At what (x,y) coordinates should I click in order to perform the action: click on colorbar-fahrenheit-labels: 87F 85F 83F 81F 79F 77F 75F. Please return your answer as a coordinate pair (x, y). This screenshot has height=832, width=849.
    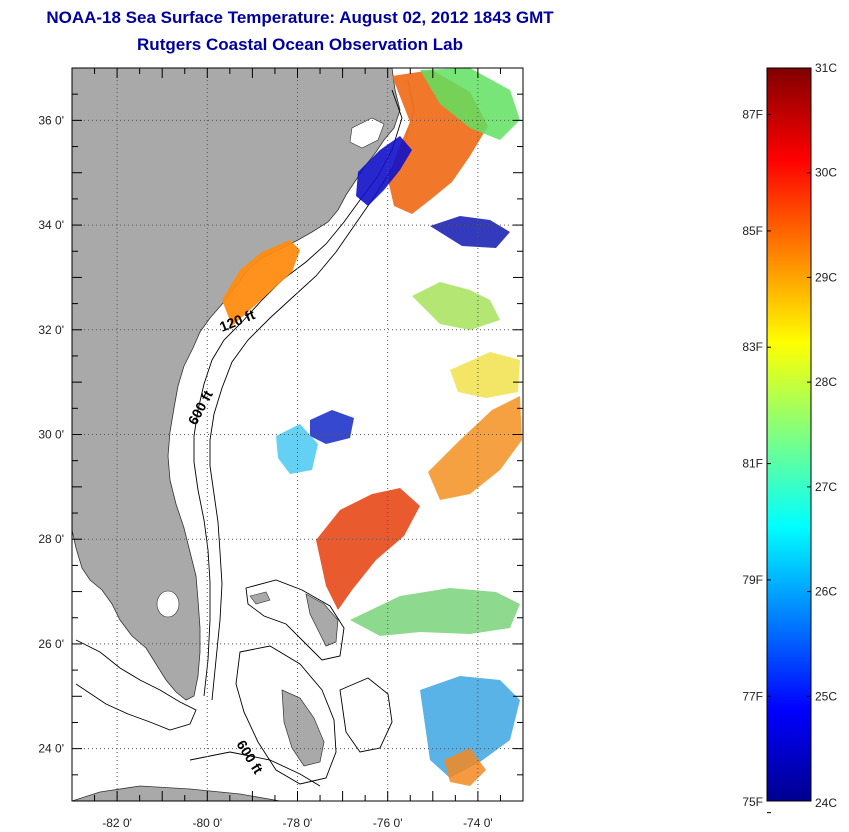
    Looking at the image, I should click on (756, 461).